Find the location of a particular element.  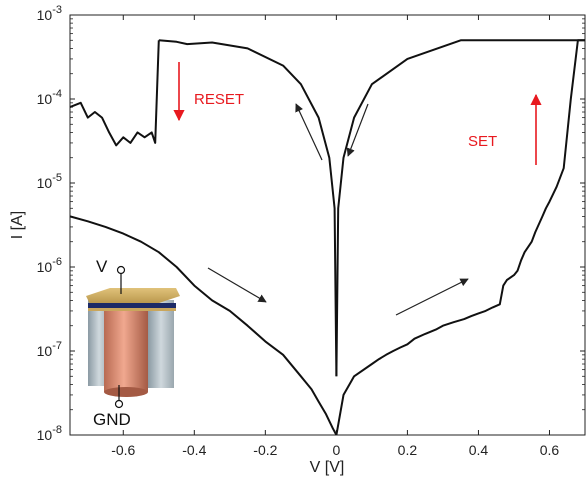

x-tick-label: 0.6 is located at coordinates (550, 450).